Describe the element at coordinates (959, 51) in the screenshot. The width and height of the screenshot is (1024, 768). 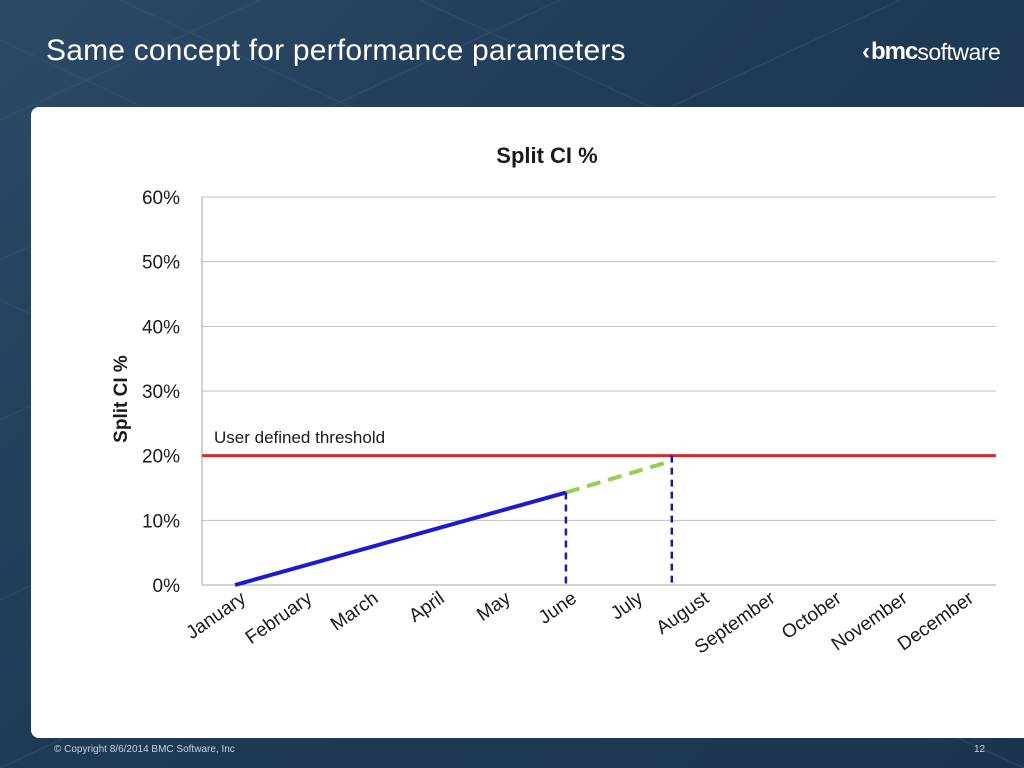
I see `logo-text-light: software` at that location.